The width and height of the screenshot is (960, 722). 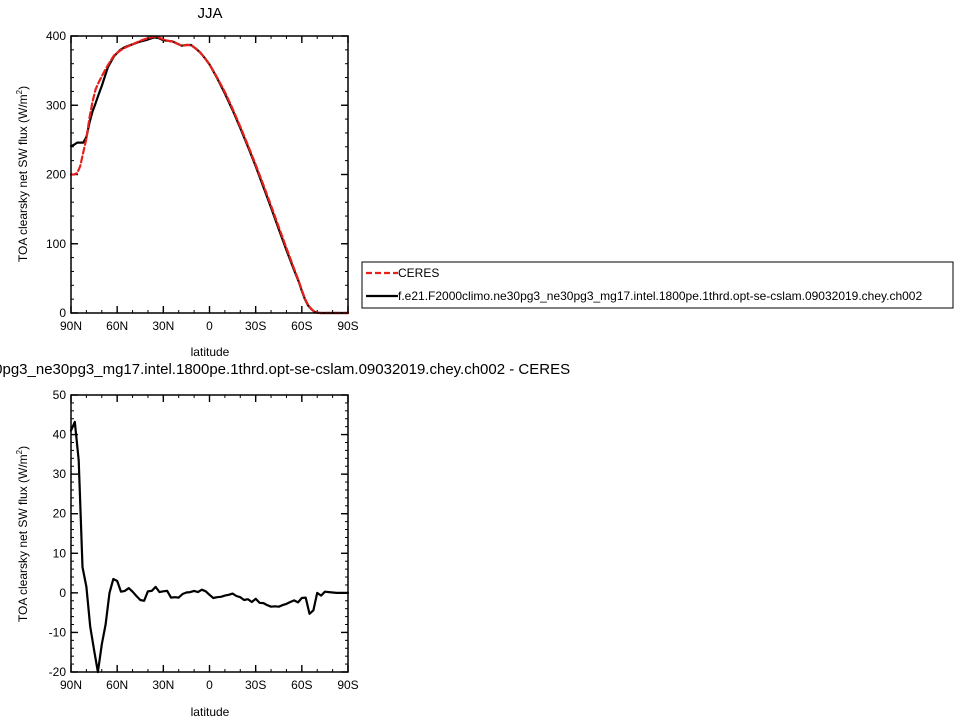 What do you see at coordinates (60, 553) in the screenshot?
I see `bottom-y-tick-label: 10` at bounding box center [60, 553].